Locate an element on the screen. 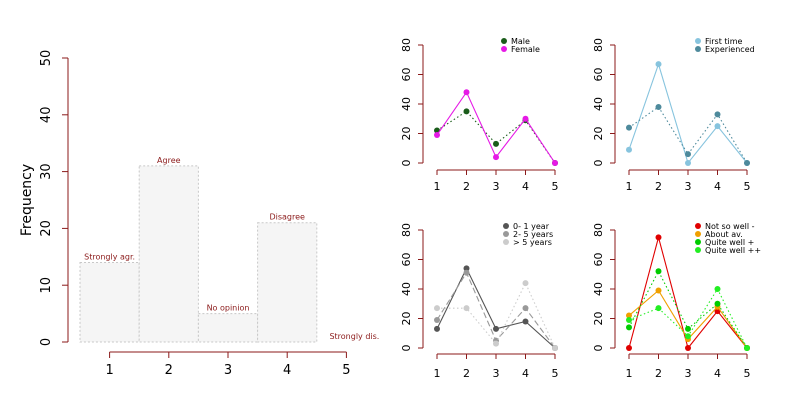 The width and height of the screenshot is (800, 404). bar-data-label: Strongly dis. is located at coordinates (354, 336).